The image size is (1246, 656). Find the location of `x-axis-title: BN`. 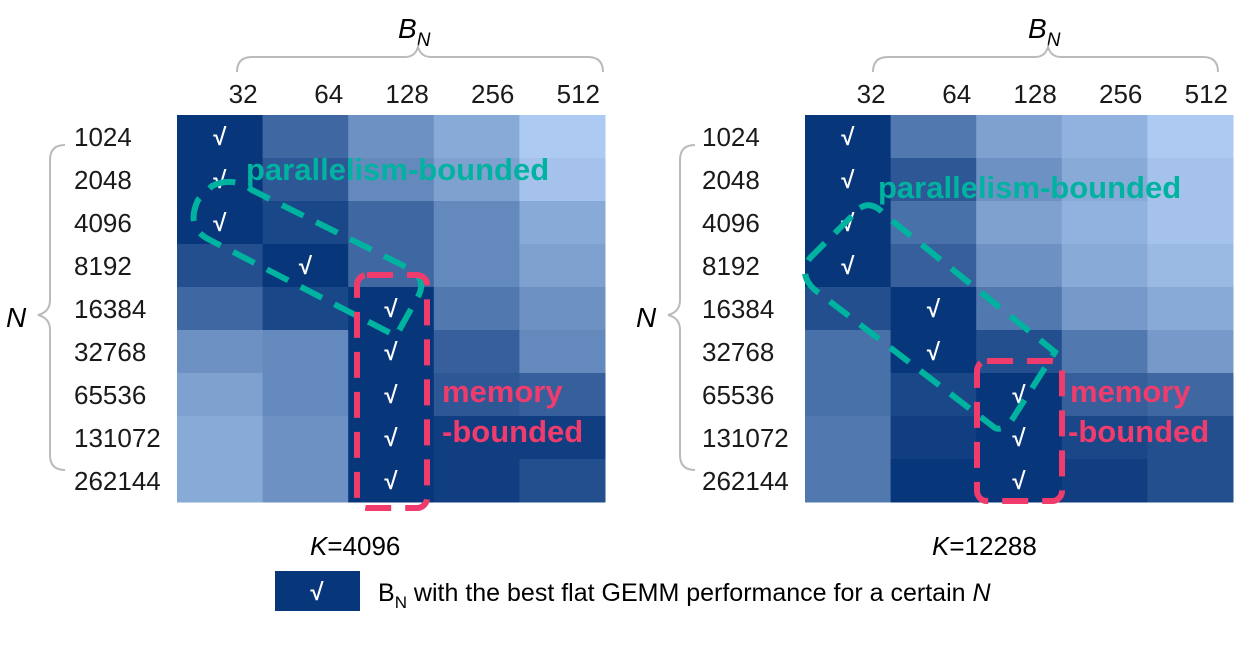

x-axis-title: BN is located at coordinates (414, 32).